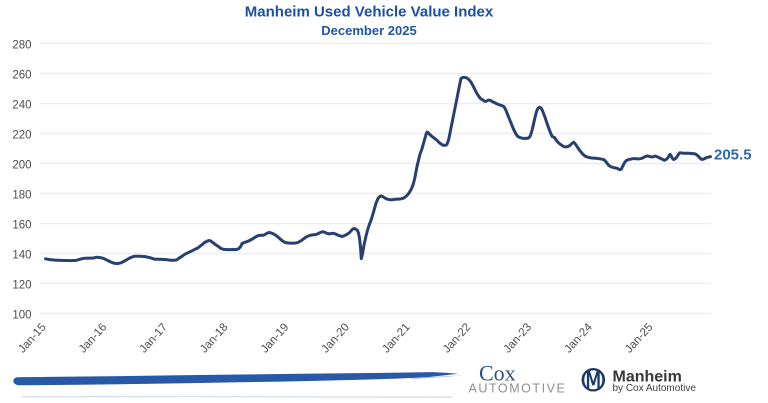 Image resolution: width=768 pixels, height=403 pixels. What do you see at coordinates (369, 12) in the screenshot?
I see `svg-text:Manheim Used Vehicle Value Ind: Manheim Used Vehicle Value Index` at bounding box center [369, 12].